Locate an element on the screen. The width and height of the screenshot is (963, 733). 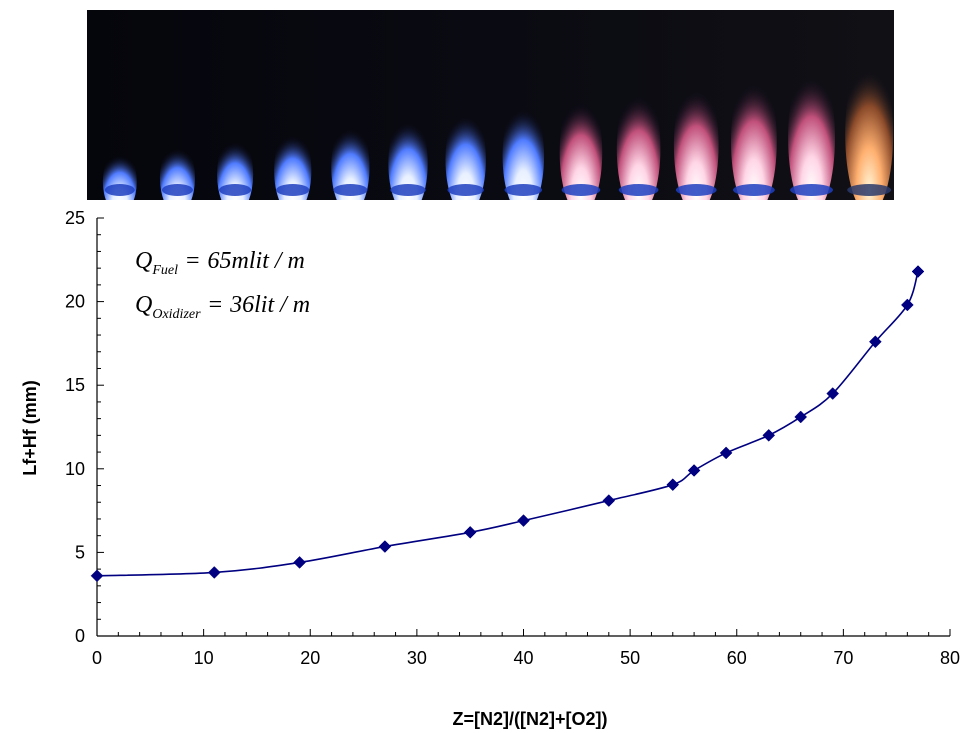
x-tick-label: 60 is located at coordinates (737, 658).